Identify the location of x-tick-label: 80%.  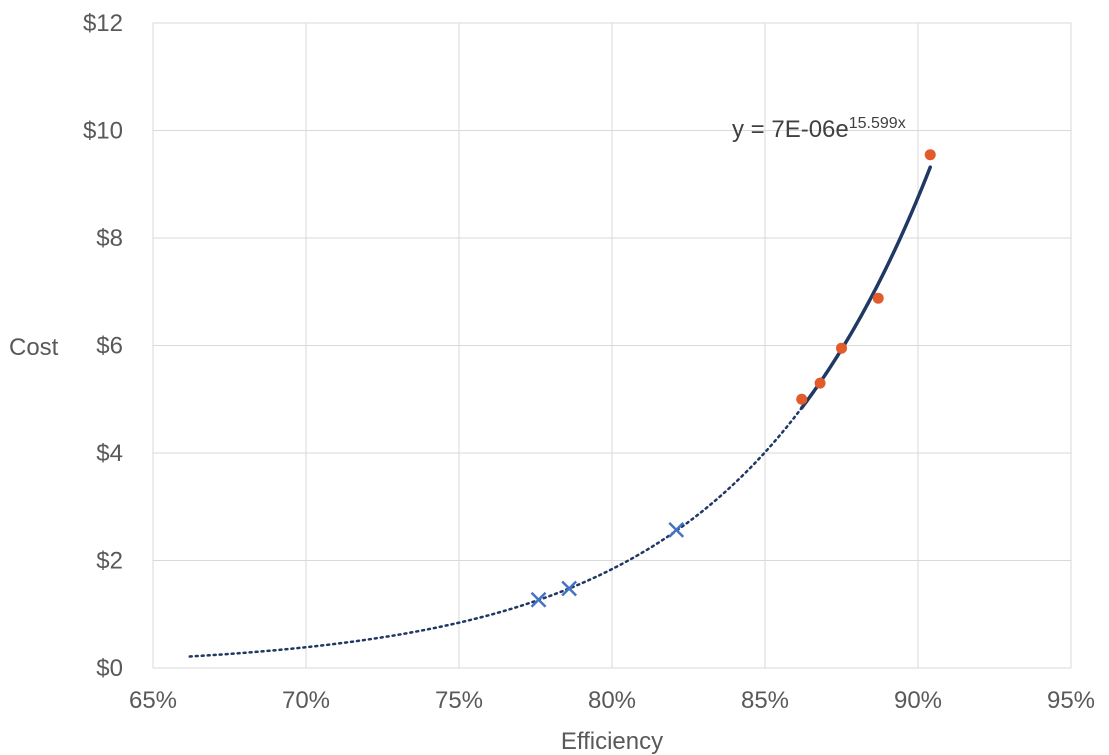
(612, 700).